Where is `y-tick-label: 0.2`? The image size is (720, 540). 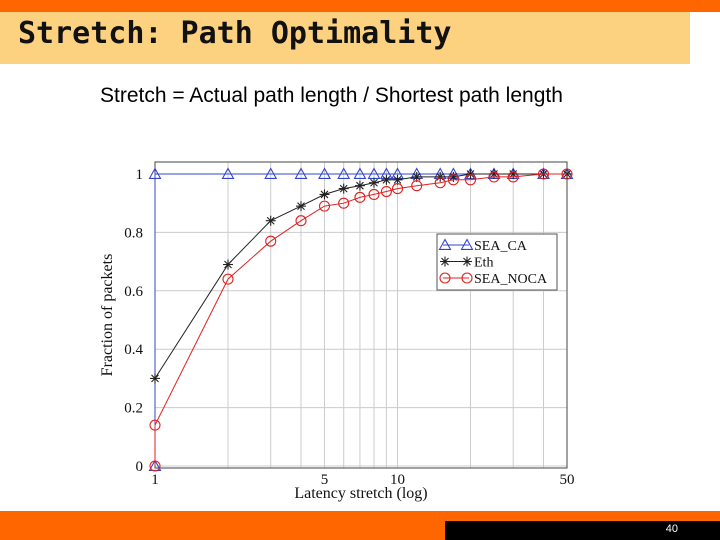
y-tick-label: 0.2 is located at coordinates (133, 409).